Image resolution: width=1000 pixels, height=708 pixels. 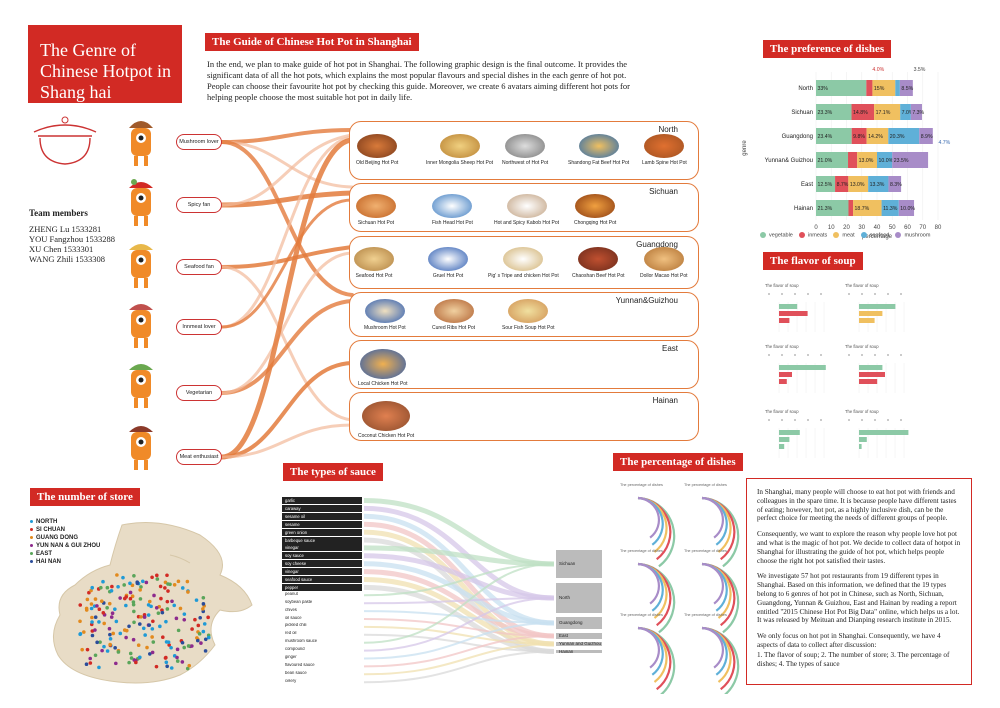 I want to click on data-label: 8.9%, so click(x=927, y=137).